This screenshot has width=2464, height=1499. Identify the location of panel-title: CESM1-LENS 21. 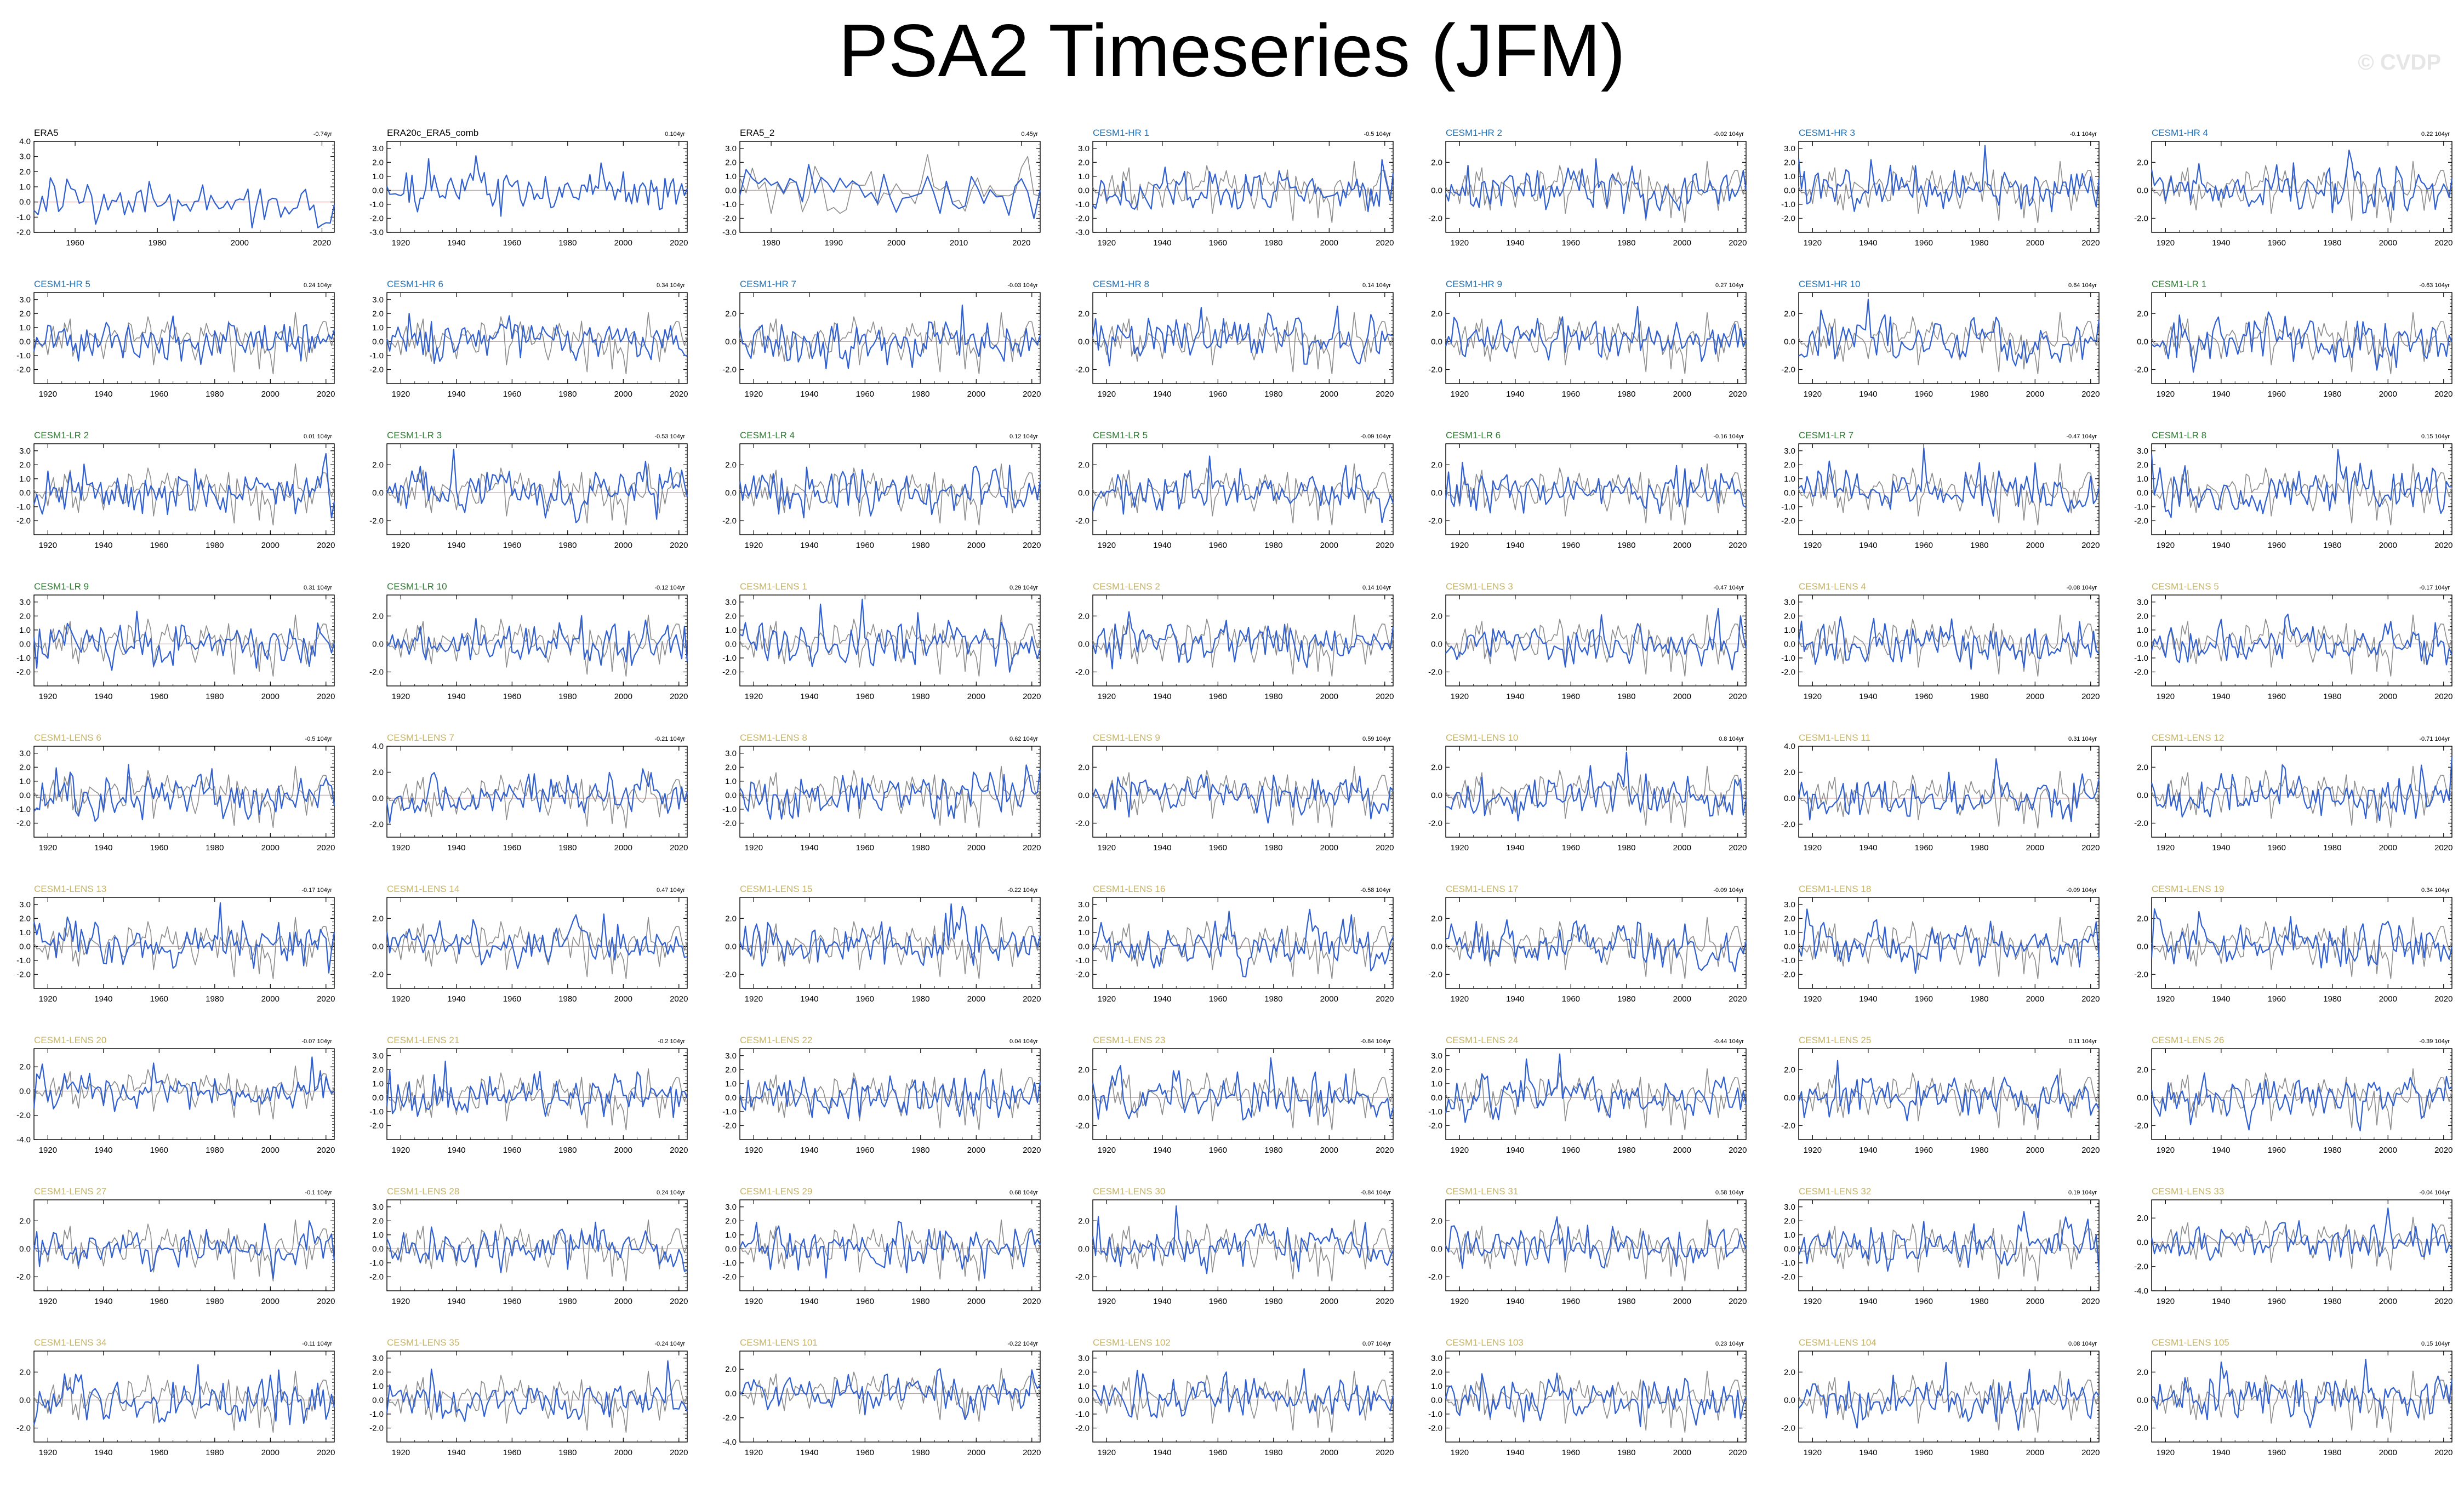
(423, 1040).